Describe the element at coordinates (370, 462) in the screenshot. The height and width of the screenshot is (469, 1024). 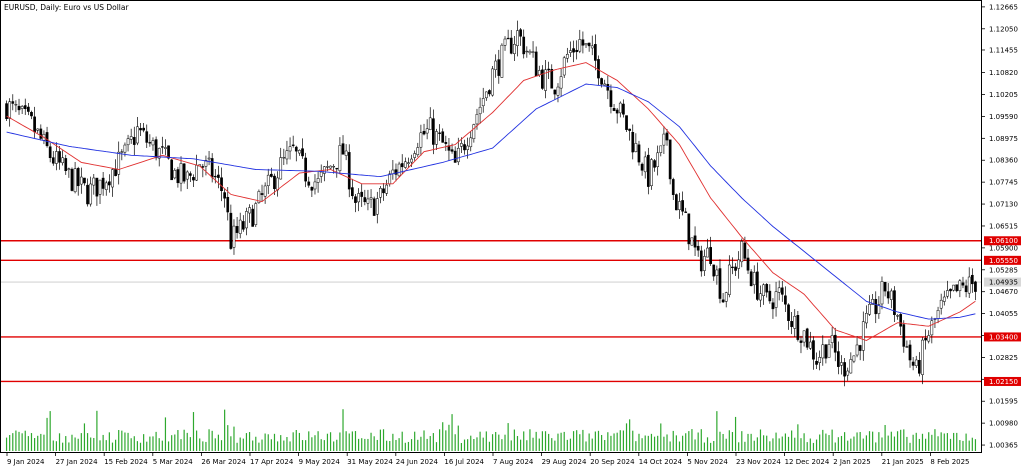
I see `x-tick-label: 31 May 2024` at that location.